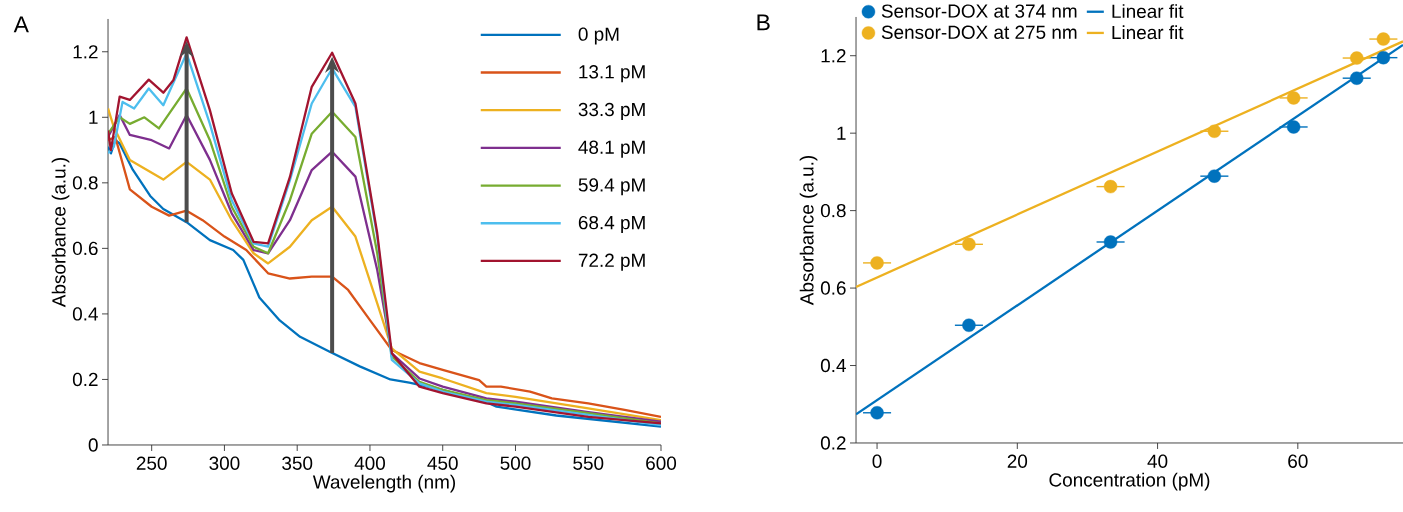 The height and width of the screenshot is (512, 1403). I want to click on x-tick-label: 450, so click(442, 463).